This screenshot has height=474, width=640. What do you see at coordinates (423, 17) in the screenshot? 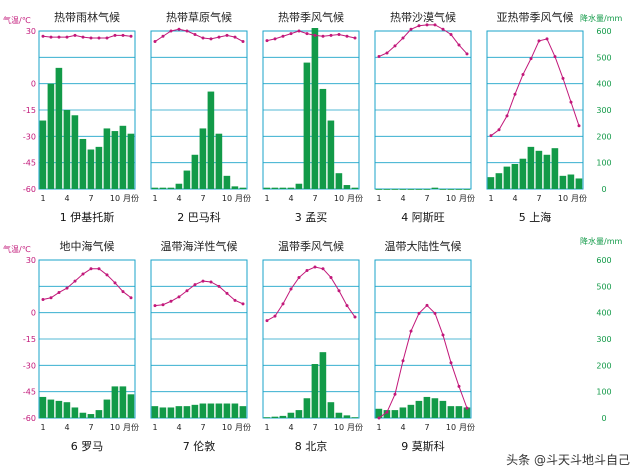
I see `panel-title: 热带沙漠气候` at bounding box center [423, 17].